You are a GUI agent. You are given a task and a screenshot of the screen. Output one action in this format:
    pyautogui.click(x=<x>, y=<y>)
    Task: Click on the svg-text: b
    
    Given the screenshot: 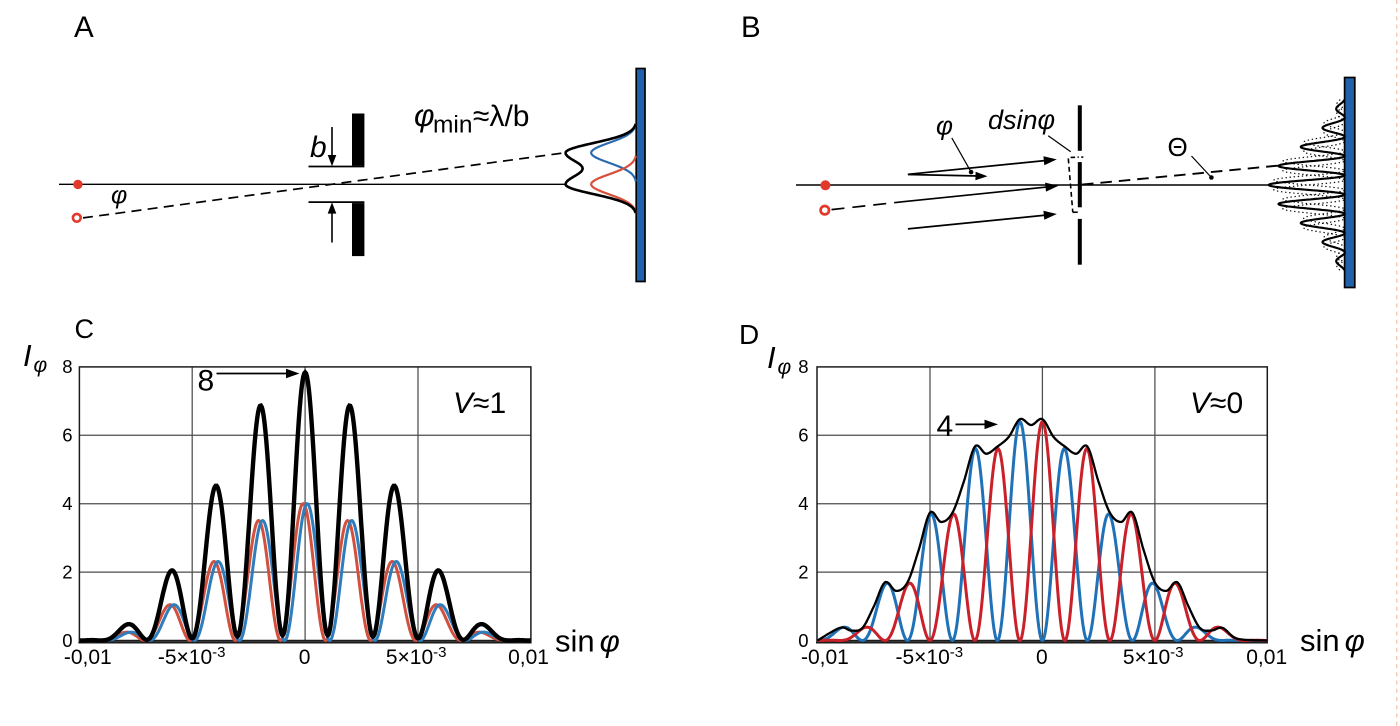 What is the action you would take?
    pyautogui.click(x=318, y=147)
    